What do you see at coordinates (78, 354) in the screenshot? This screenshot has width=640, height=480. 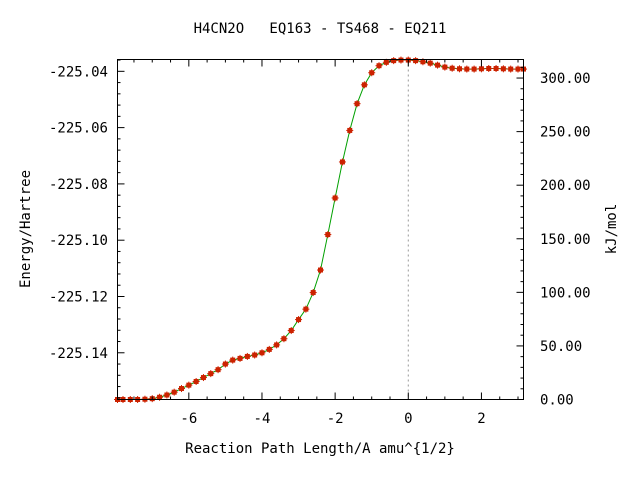 I see `y-tick-label: -225.14` at bounding box center [78, 354].